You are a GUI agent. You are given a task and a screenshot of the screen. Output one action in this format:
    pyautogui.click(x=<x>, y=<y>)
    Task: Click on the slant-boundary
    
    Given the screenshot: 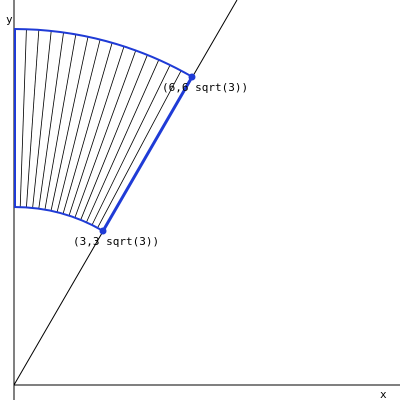 What is the action you would take?
    pyautogui.click(x=147, y=154)
    